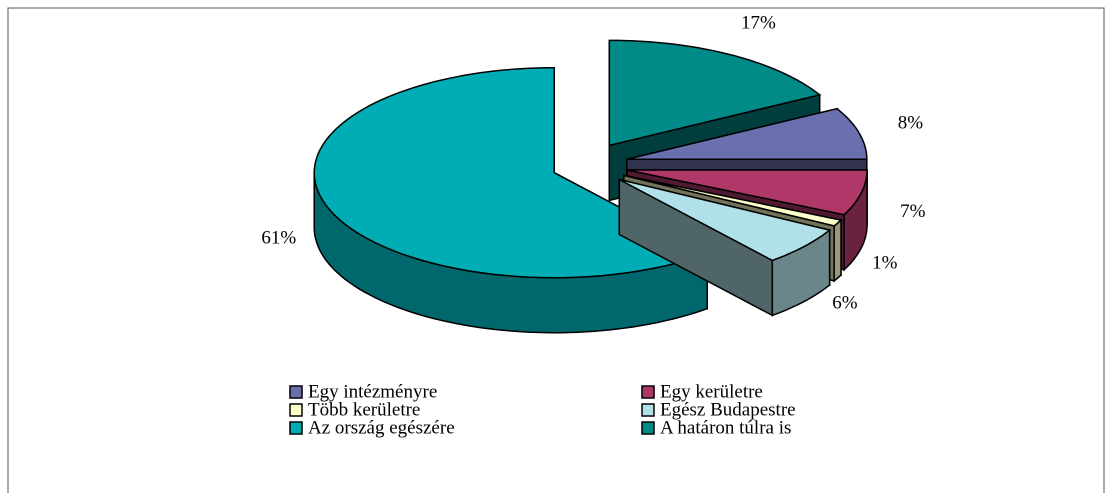 The height and width of the screenshot is (493, 1112). Describe the element at coordinates (728, 409) in the screenshot. I see `legend-label: Egész Budapestre` at that location.